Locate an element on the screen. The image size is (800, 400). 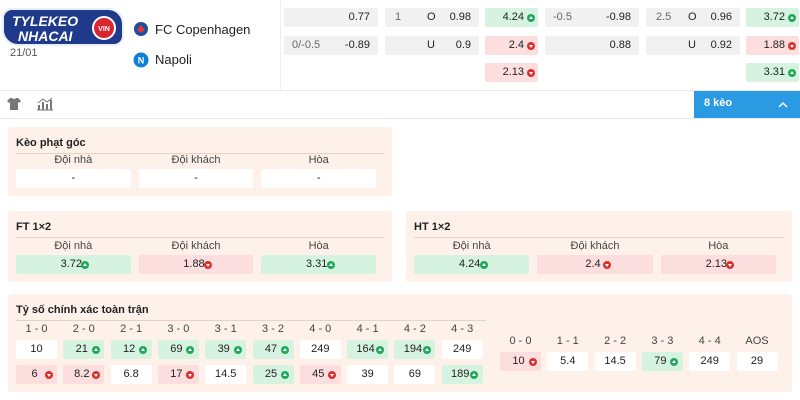
score-label: 4 - 0 is located at coordinates (320, 329).